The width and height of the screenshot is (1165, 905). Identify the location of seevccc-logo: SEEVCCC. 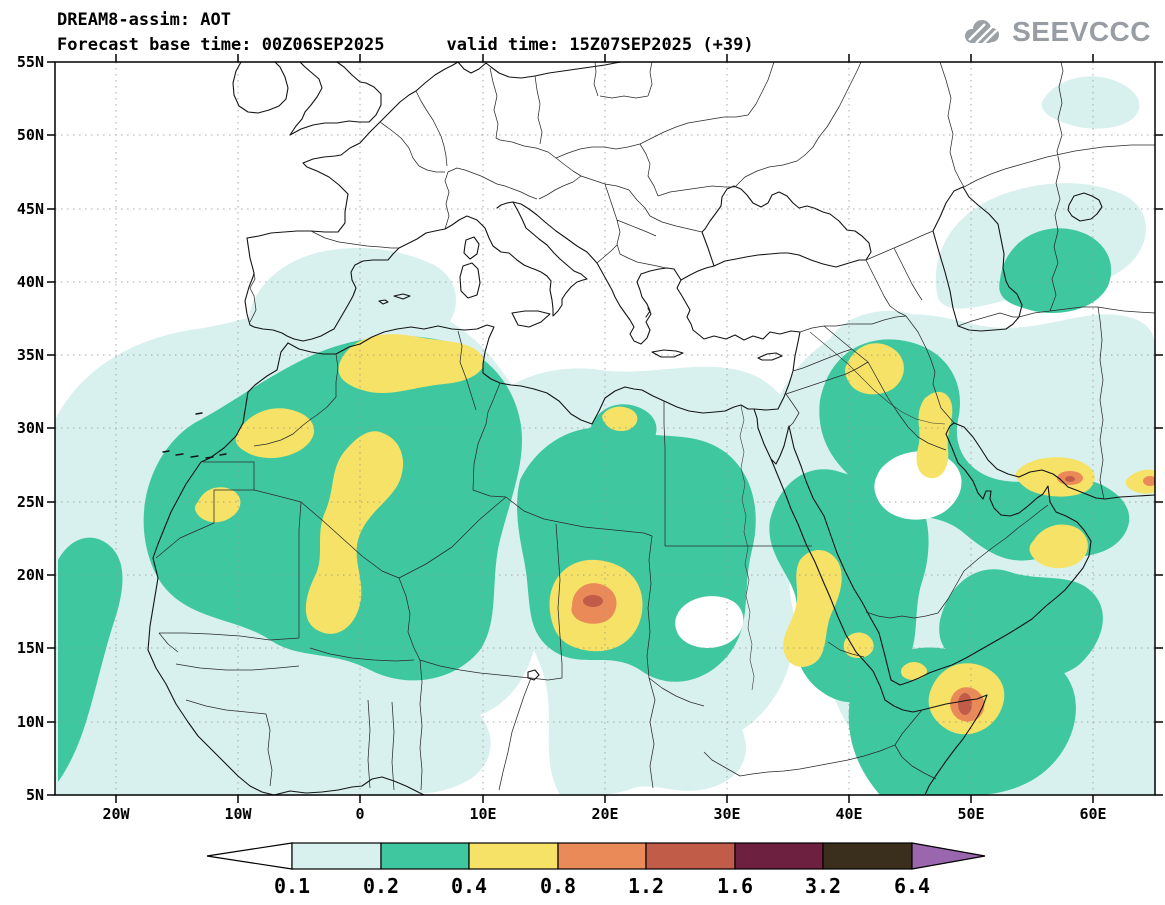
(1055, 32).